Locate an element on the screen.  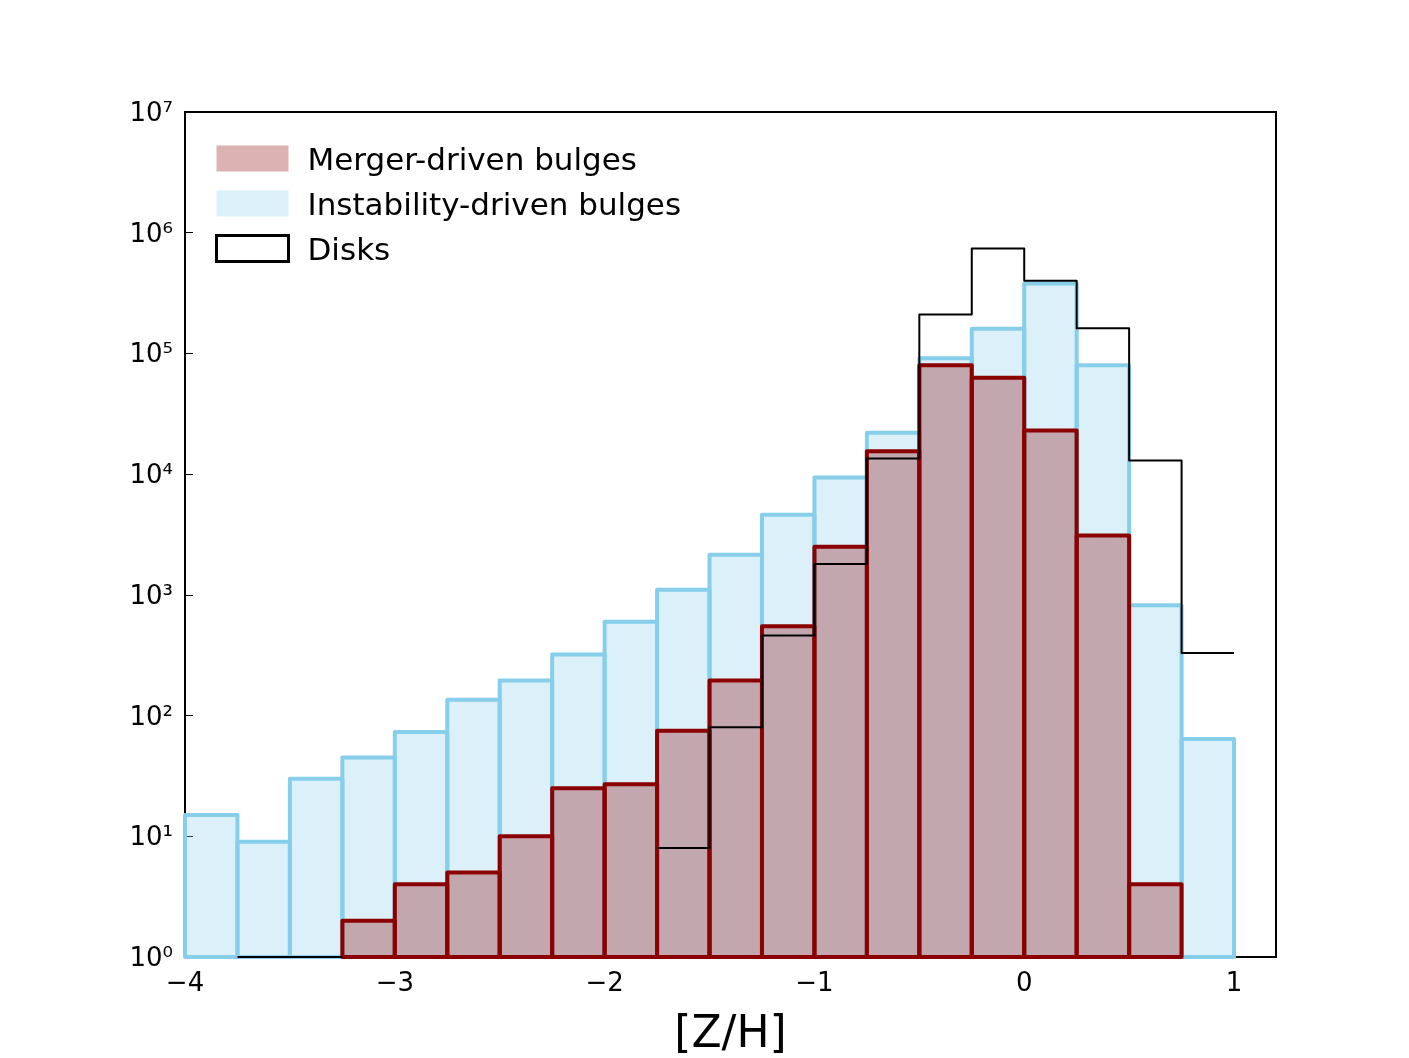
x-tick-label: 0 is located at coordinates (1024, 982).